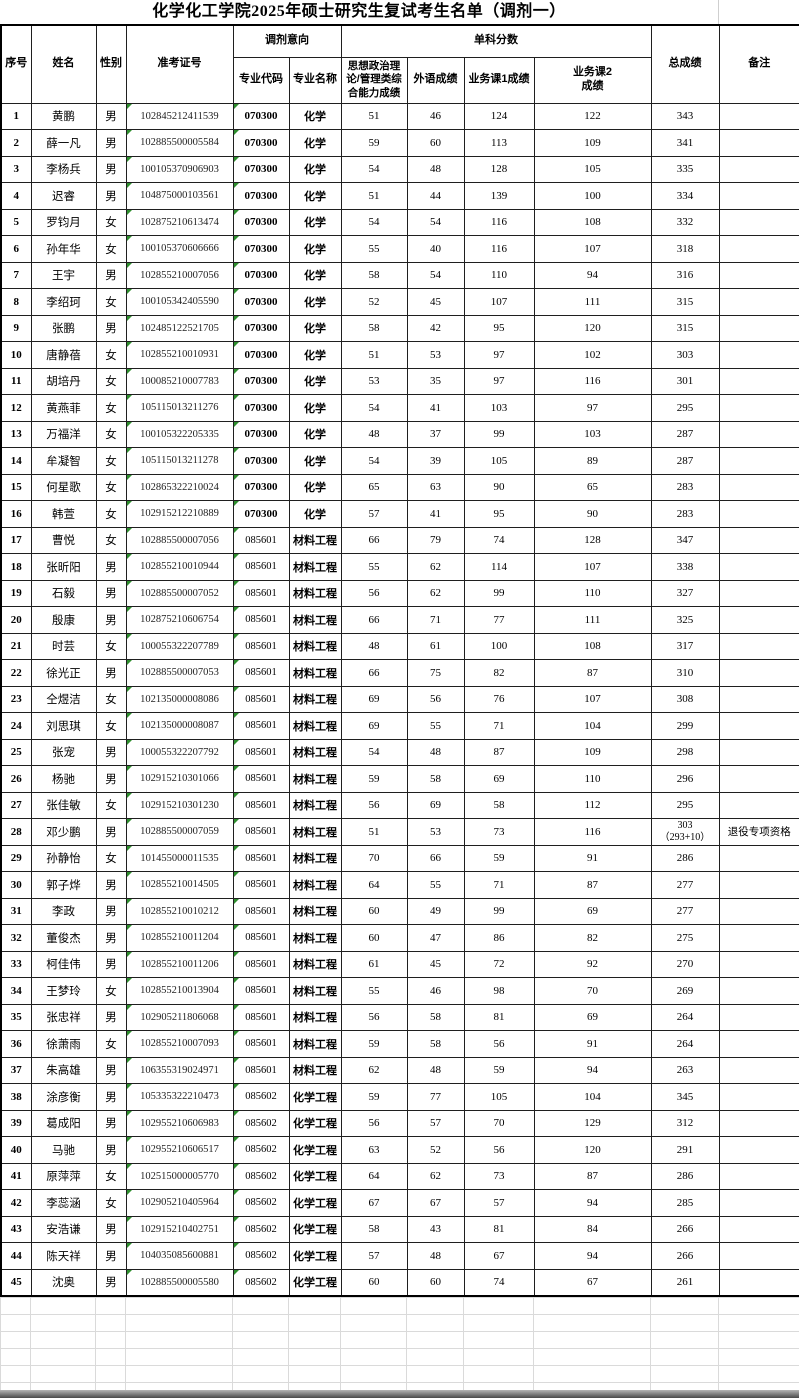 The image size is (799, 1398). What do you see at coordinates (16, 805) in the screenshot?
I see `cell-index: 27` at bounding box center [16, 805].